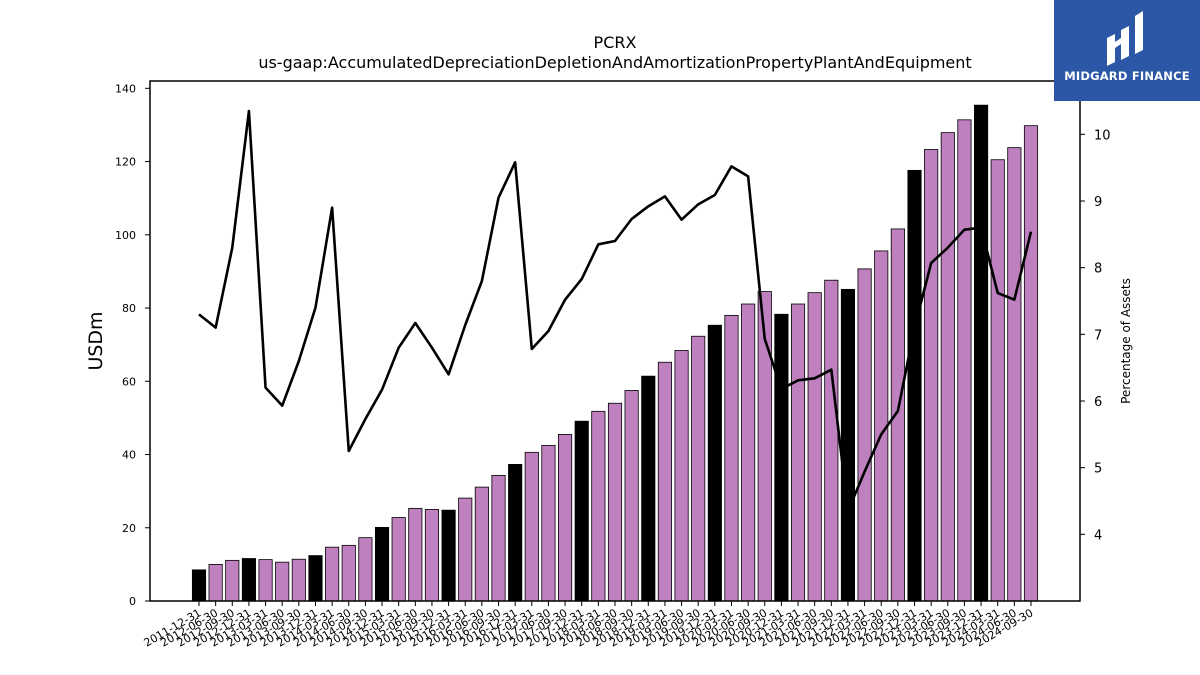 The height and width of the screenshot is (675, 1200). Describe the element at coordinates (1102, 135) in the screenshot. I see `y2-tick-label: 10` at that location.